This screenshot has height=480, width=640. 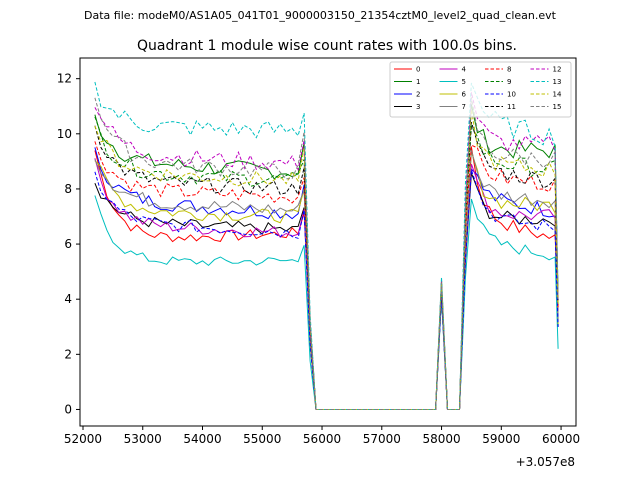 What do you see at coordinates (68, 409) in the screenshot?
I see `y-tick-label: 0` at bounding box center [68, 409].